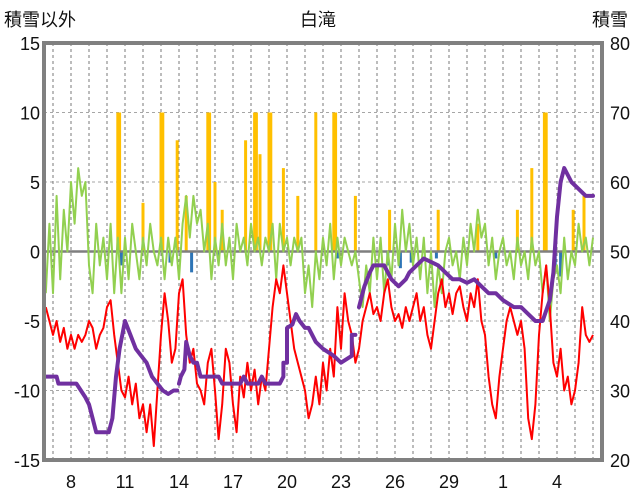 This screenshot has width=636, height=501. What do you see at coordinates (287, 482) in the screenshot?
I see `x-tick-label: 20` at bounding box center [287, 482].